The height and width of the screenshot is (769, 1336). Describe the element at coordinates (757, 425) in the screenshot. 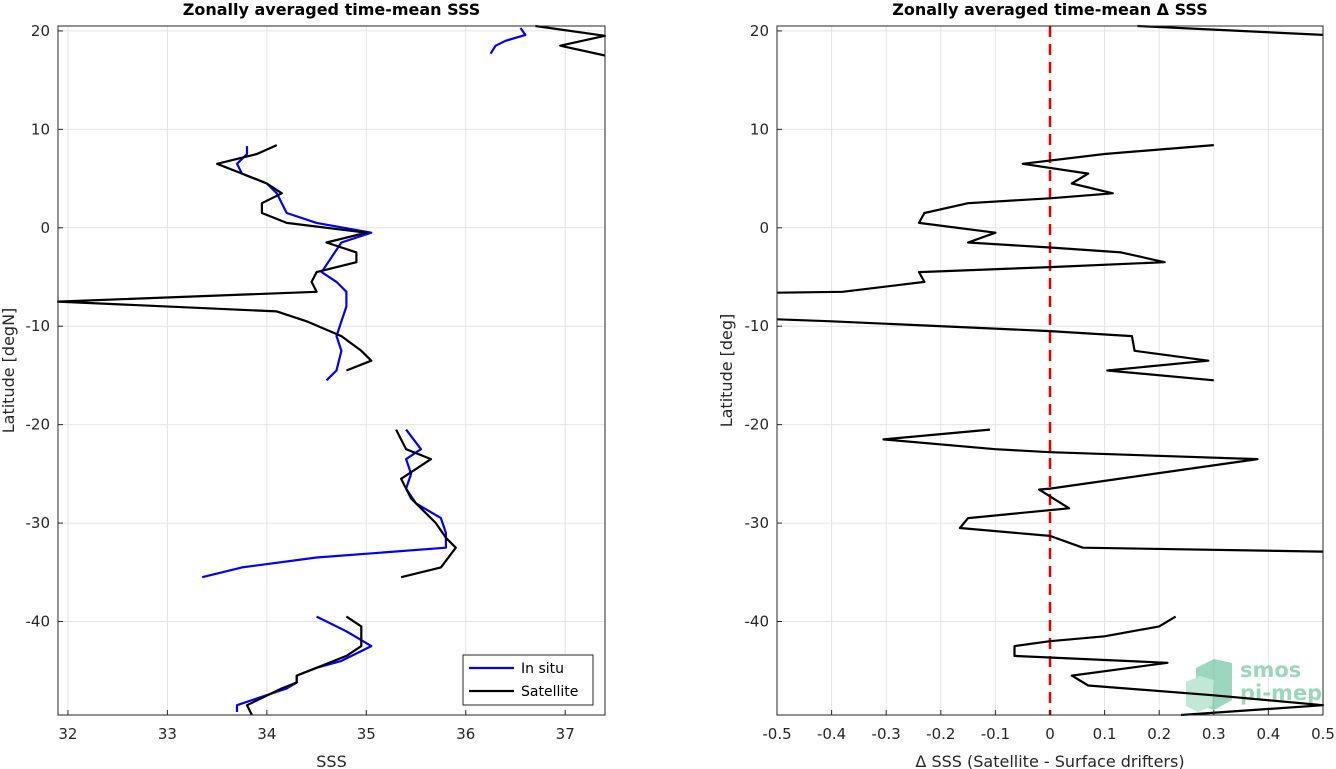

I see `delta-sss-y-tick-label: -20` at that location.